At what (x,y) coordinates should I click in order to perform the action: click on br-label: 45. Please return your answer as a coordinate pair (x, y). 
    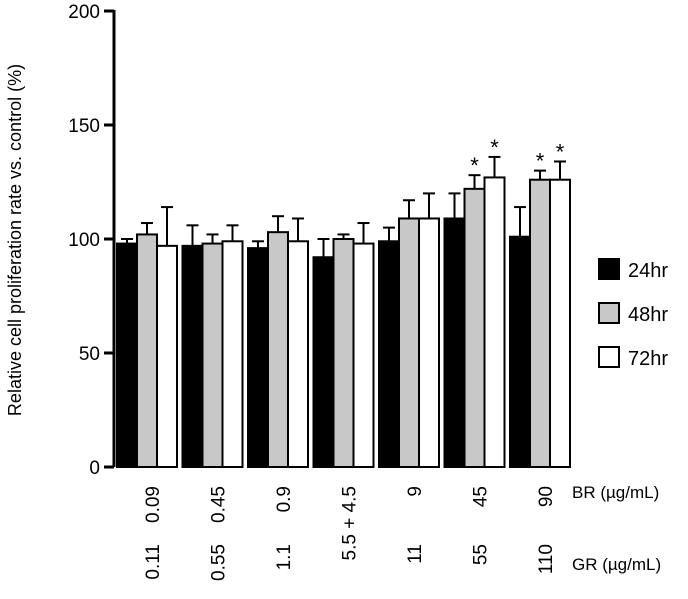
    Looking at the image, I should click on (481, 496).